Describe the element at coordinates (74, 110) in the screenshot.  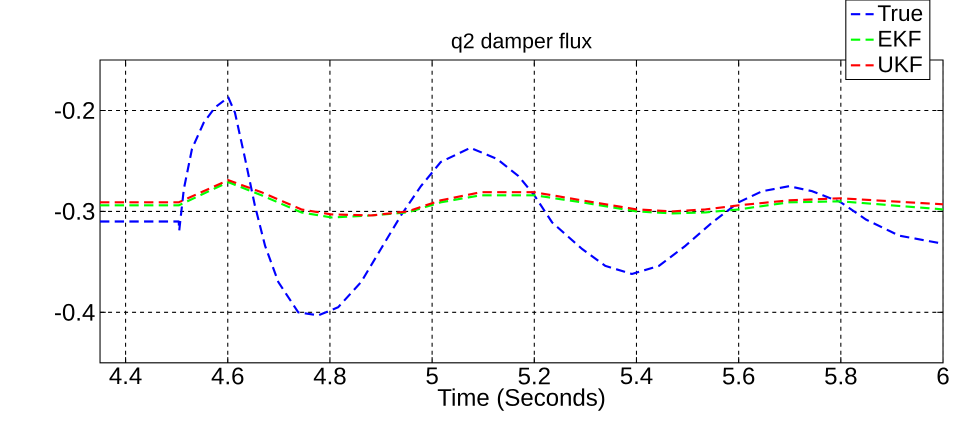
I see `y-tick-label: -0.2` at that location.